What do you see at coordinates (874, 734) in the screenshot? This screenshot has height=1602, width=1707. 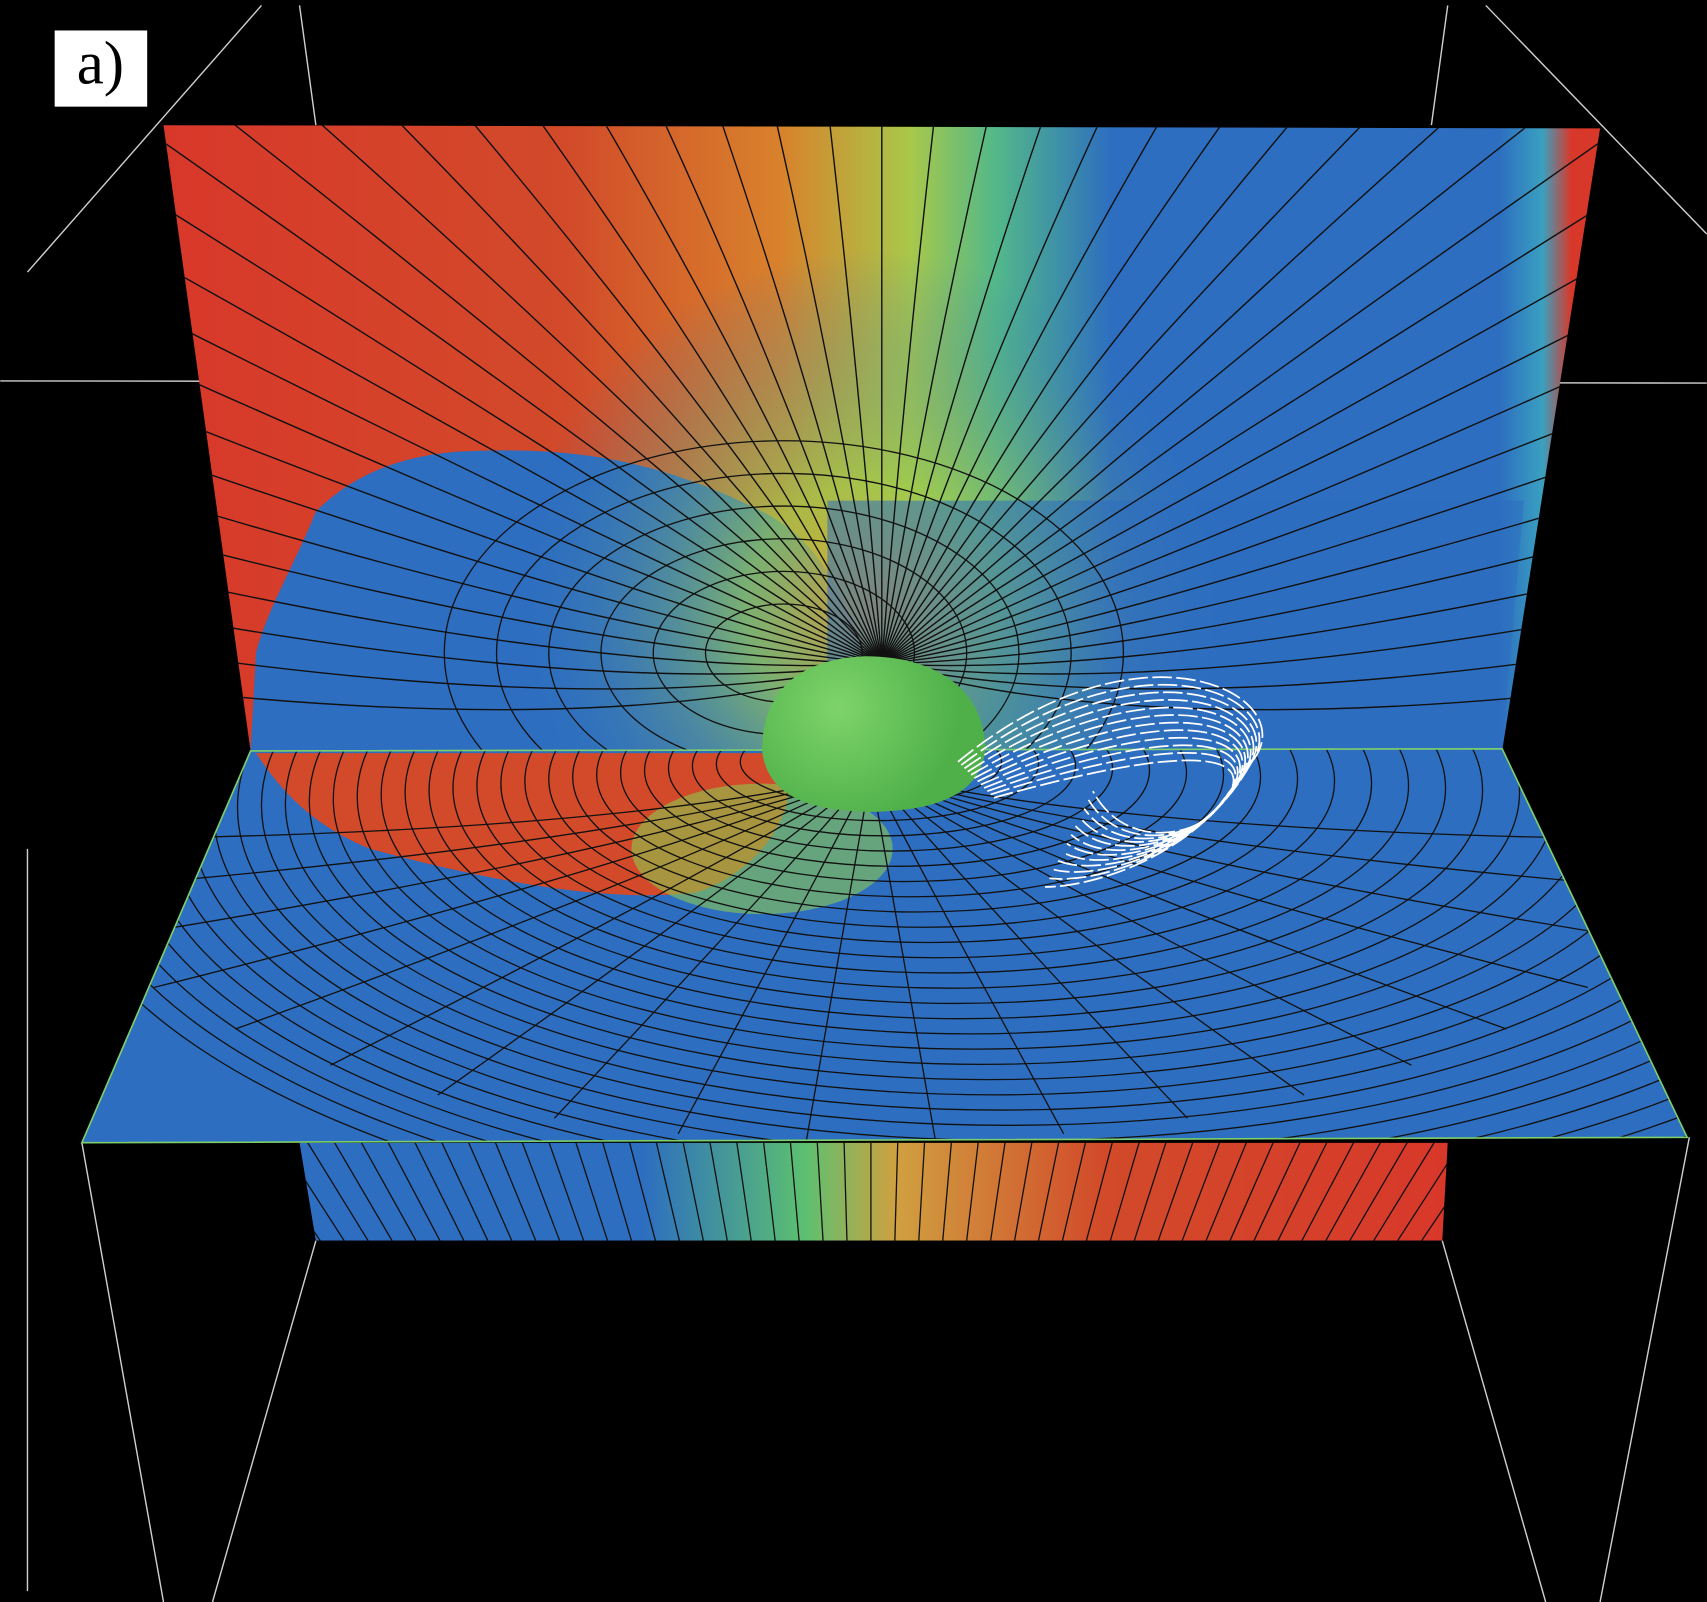 I see `central-sphere` at bounding box center [874, 734].